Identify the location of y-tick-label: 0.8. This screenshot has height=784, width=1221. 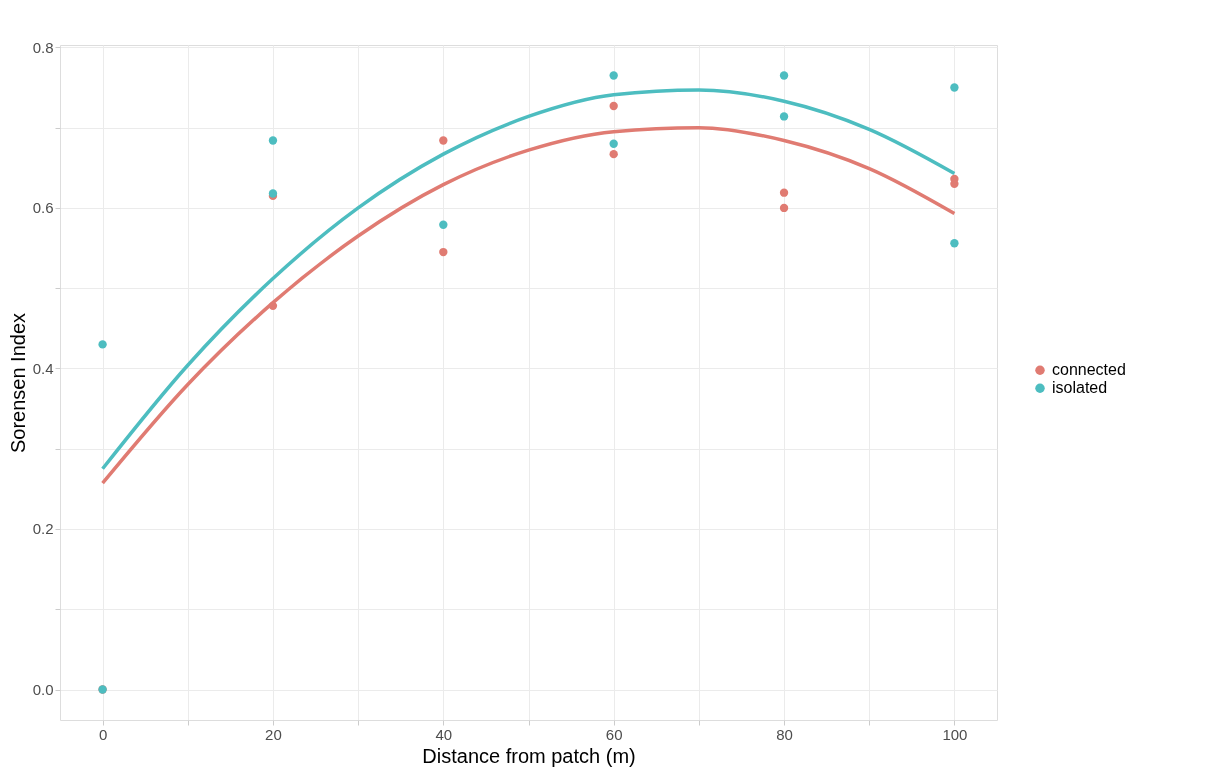
(43, 47).